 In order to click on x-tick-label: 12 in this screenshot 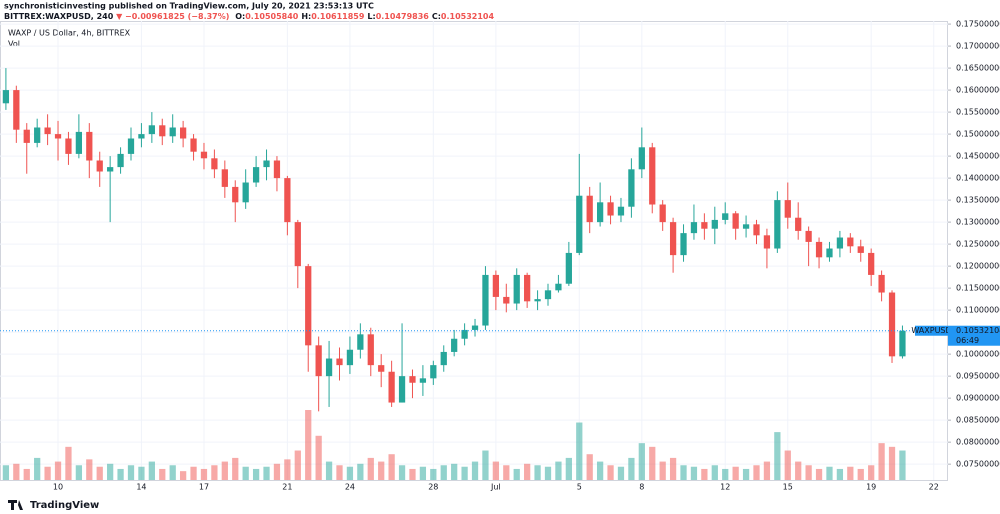, I will do `click(725, 487)`.